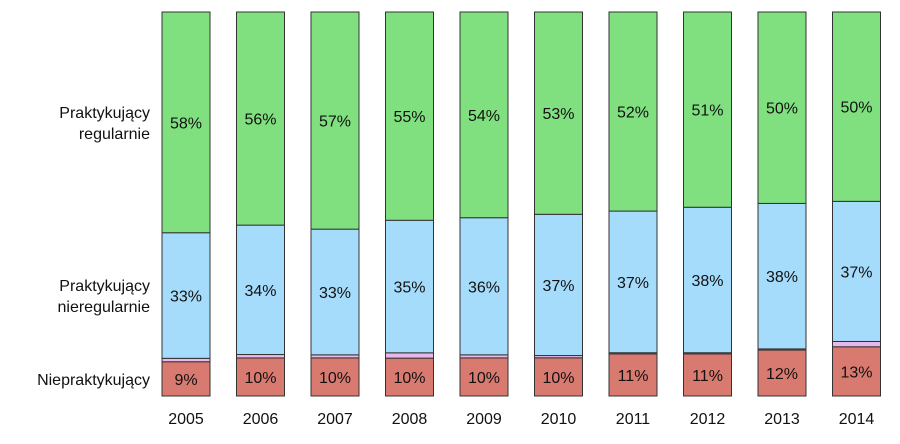 The width and height of the screenshot is (900, 444). I want to click on data-label-praktykujacy-regularnie-2011: 52%, so click(633, 113).